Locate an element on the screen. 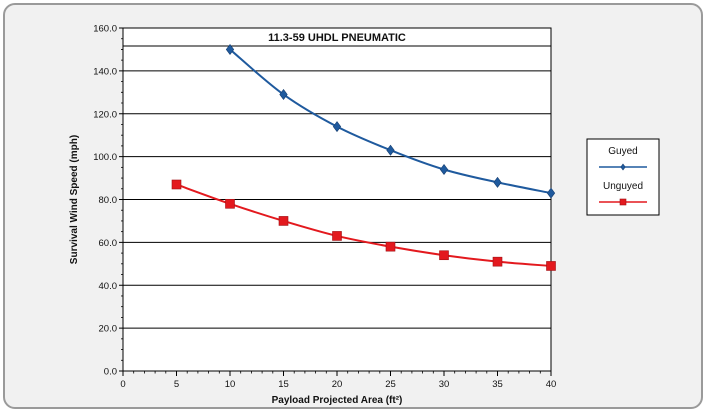  x-tick-label-2: 10 is located at coordinates (230, 384).